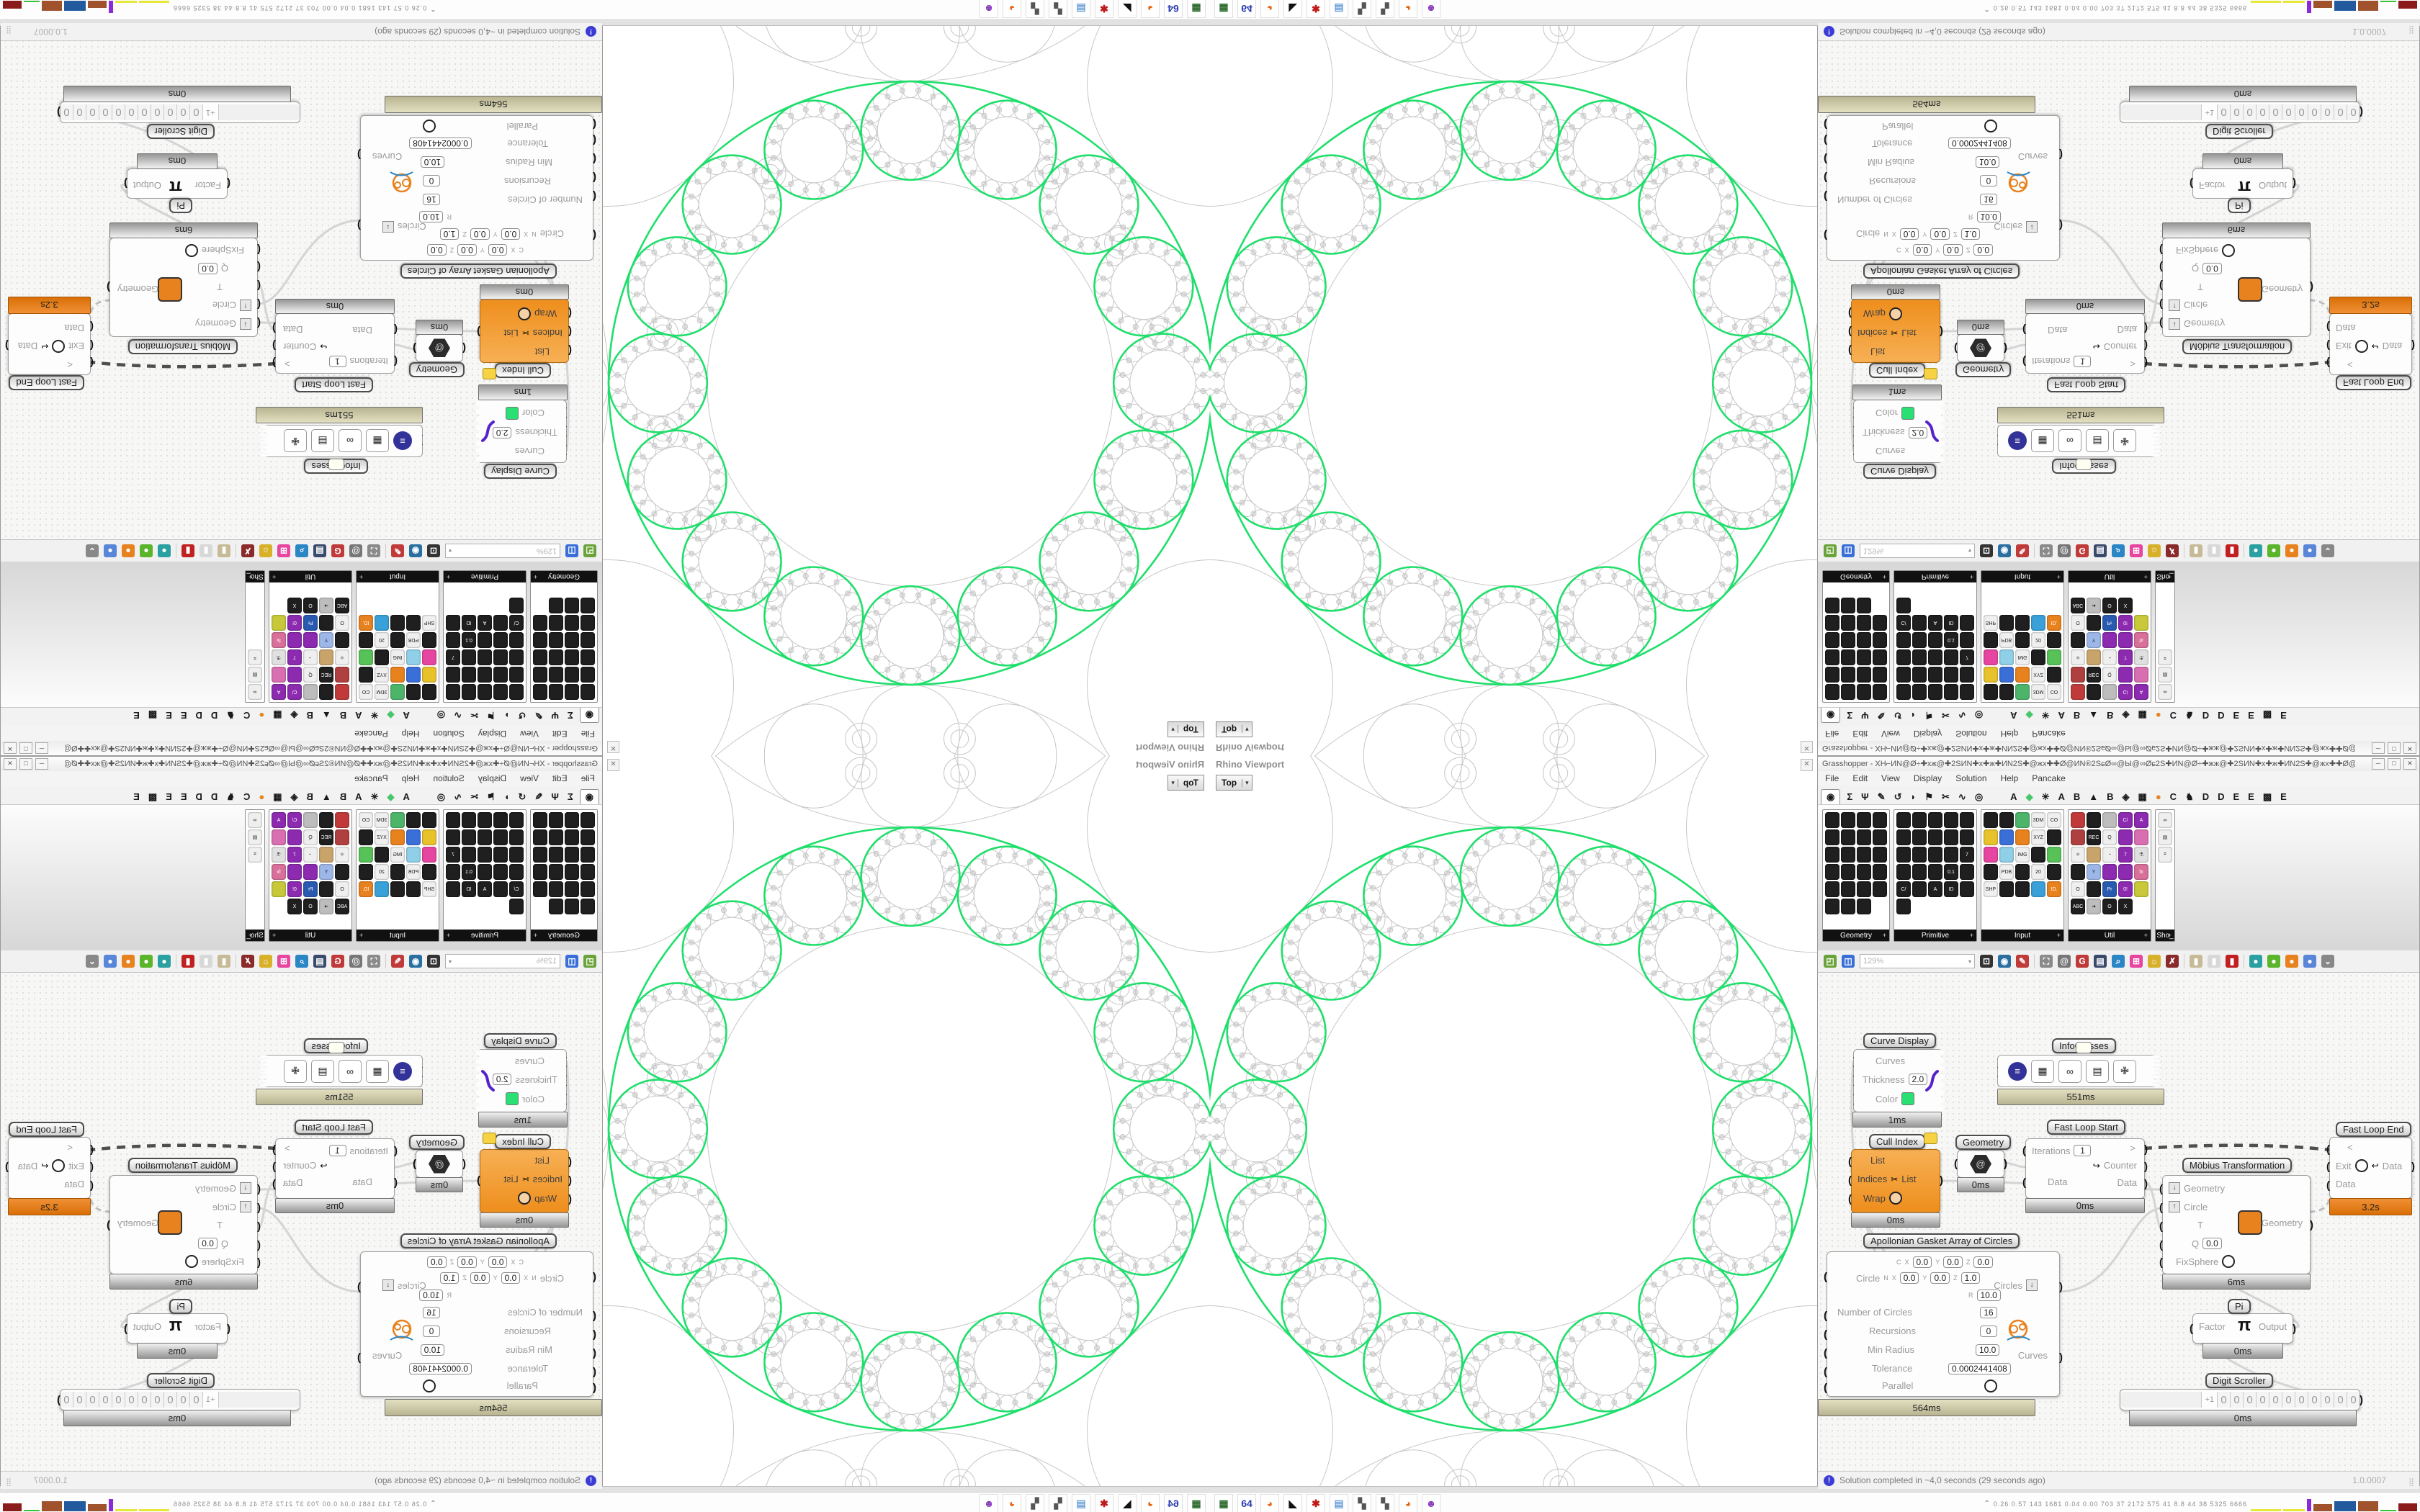 Image resolution: width=2420 pixels, height=1512 pixels. I want to click on close-icon: ✕, so click(2409, 748).